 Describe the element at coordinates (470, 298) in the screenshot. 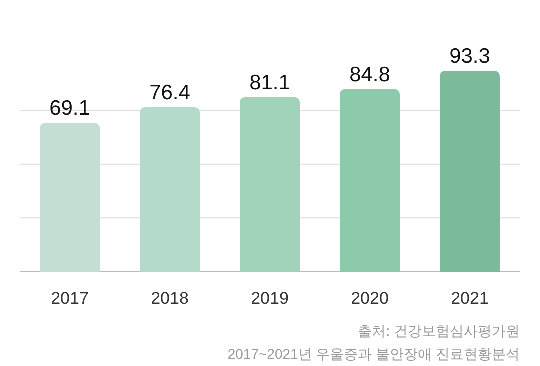

I see `x-tick-label: 2021` at that location.